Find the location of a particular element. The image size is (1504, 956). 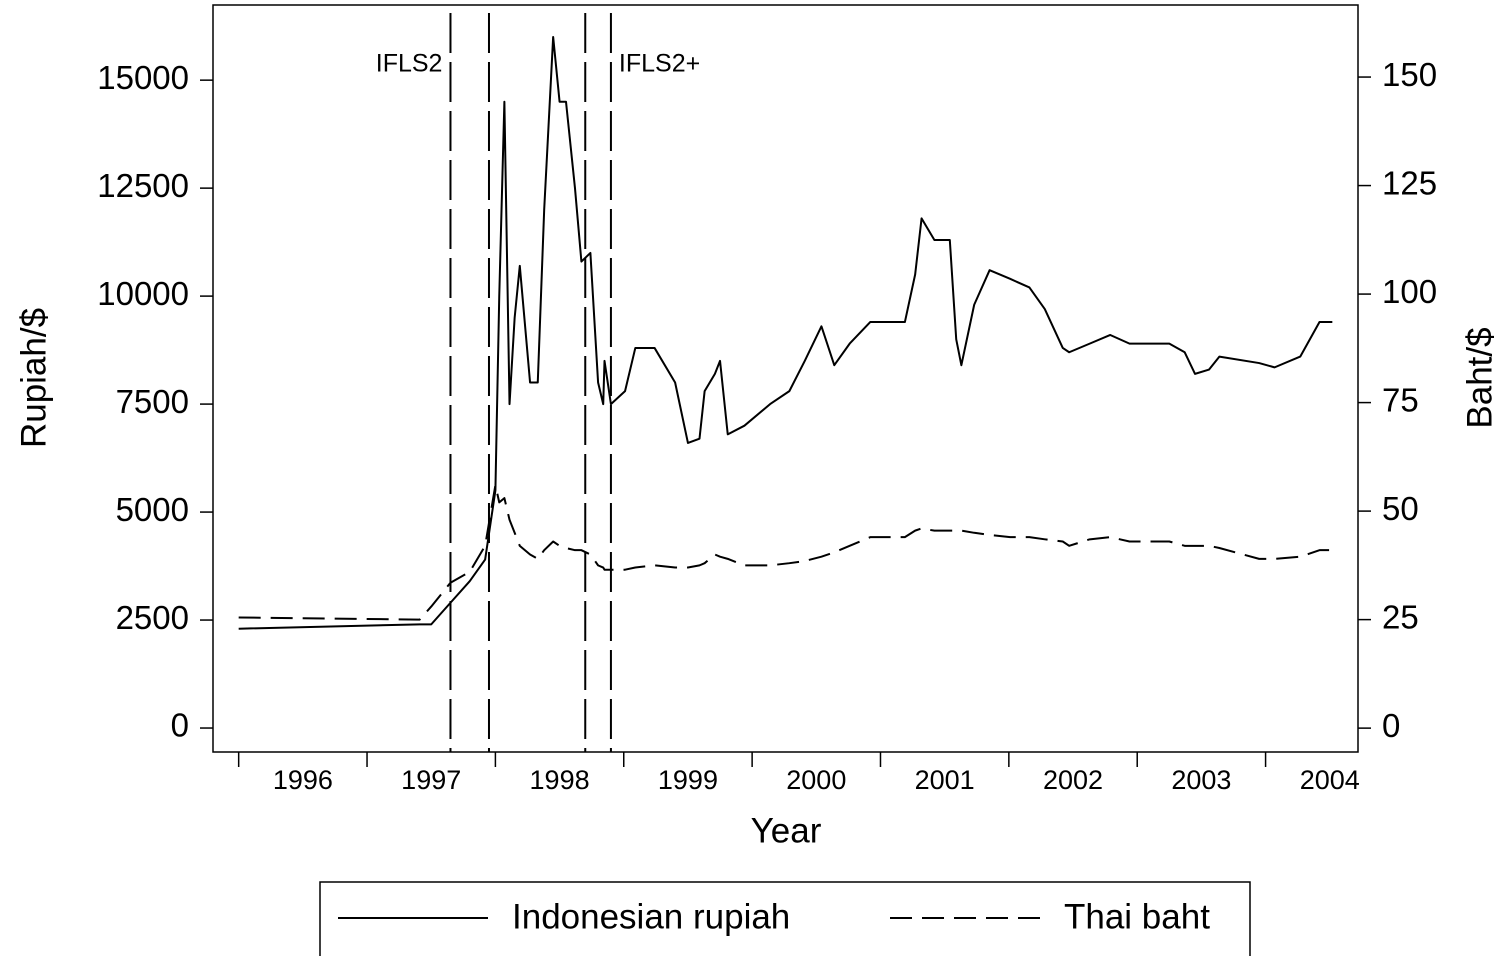

x-tick-label: 2001 is located at coordinates (945, 780).